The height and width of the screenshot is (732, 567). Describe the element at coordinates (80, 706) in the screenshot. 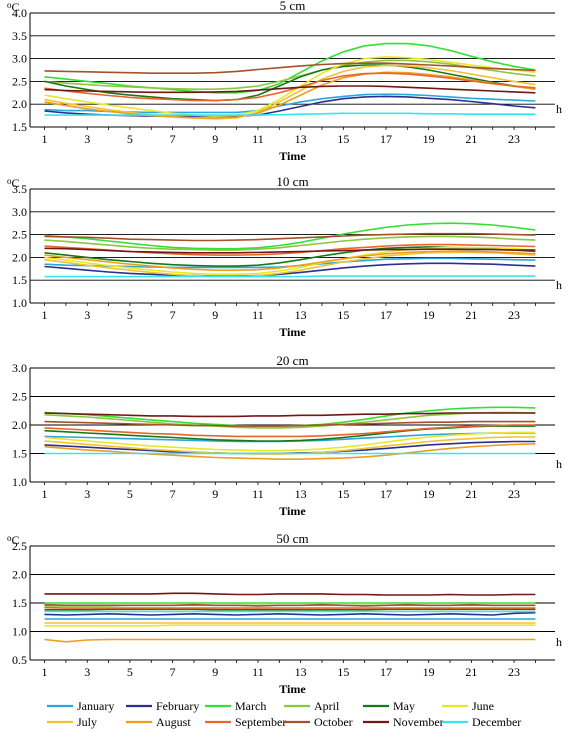

I see `legend-item: January` at that location.